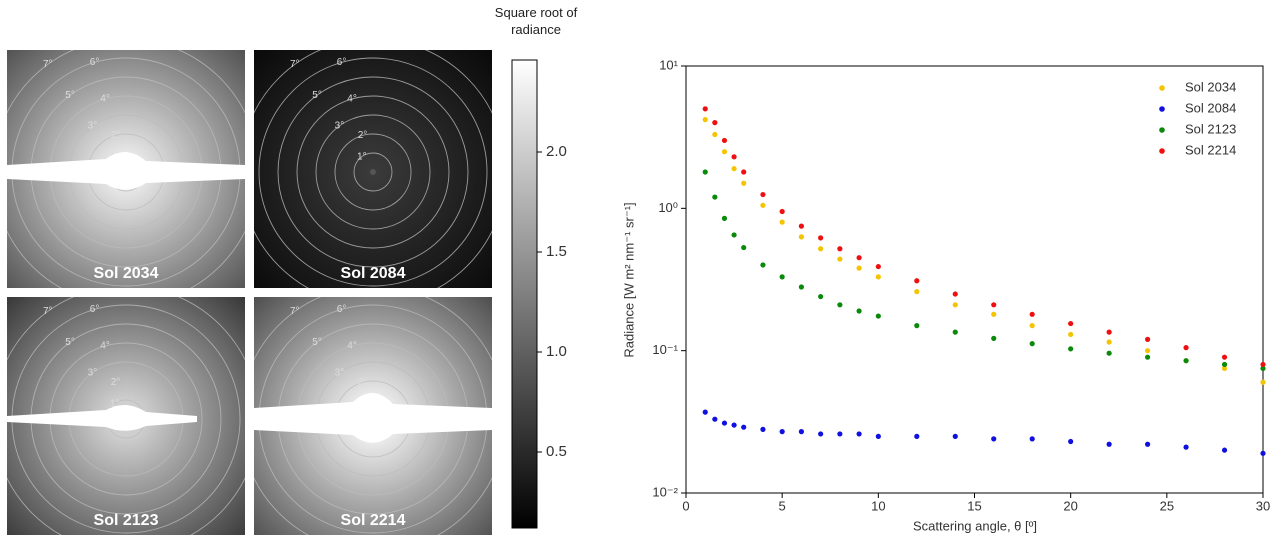 Image resolution: width=1283 pixels, height=544 pixels. I want to click on image-panel: 1° 2° 3° 4° 5° 6° 7° Sol 2123, so click(126, 416).